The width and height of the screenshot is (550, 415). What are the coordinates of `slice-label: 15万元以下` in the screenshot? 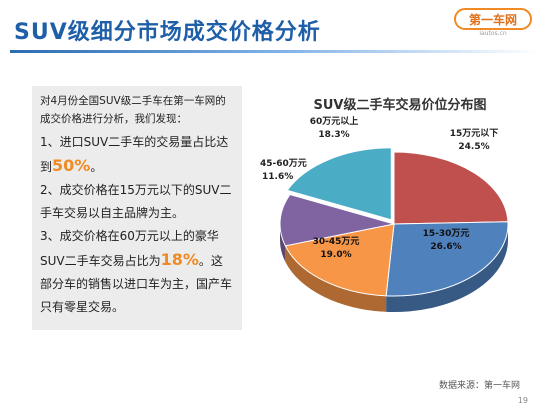 It's located at (474, 133).